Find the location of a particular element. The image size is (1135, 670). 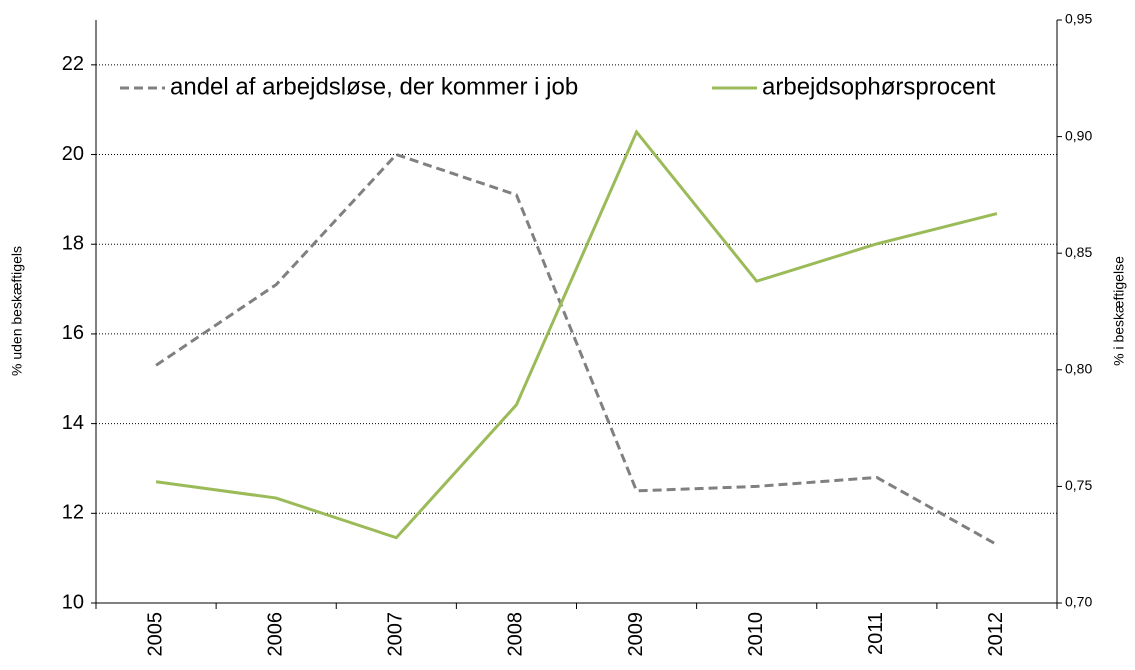

y2-tick-label: 0,90 is located at coordinates (1078, 135).